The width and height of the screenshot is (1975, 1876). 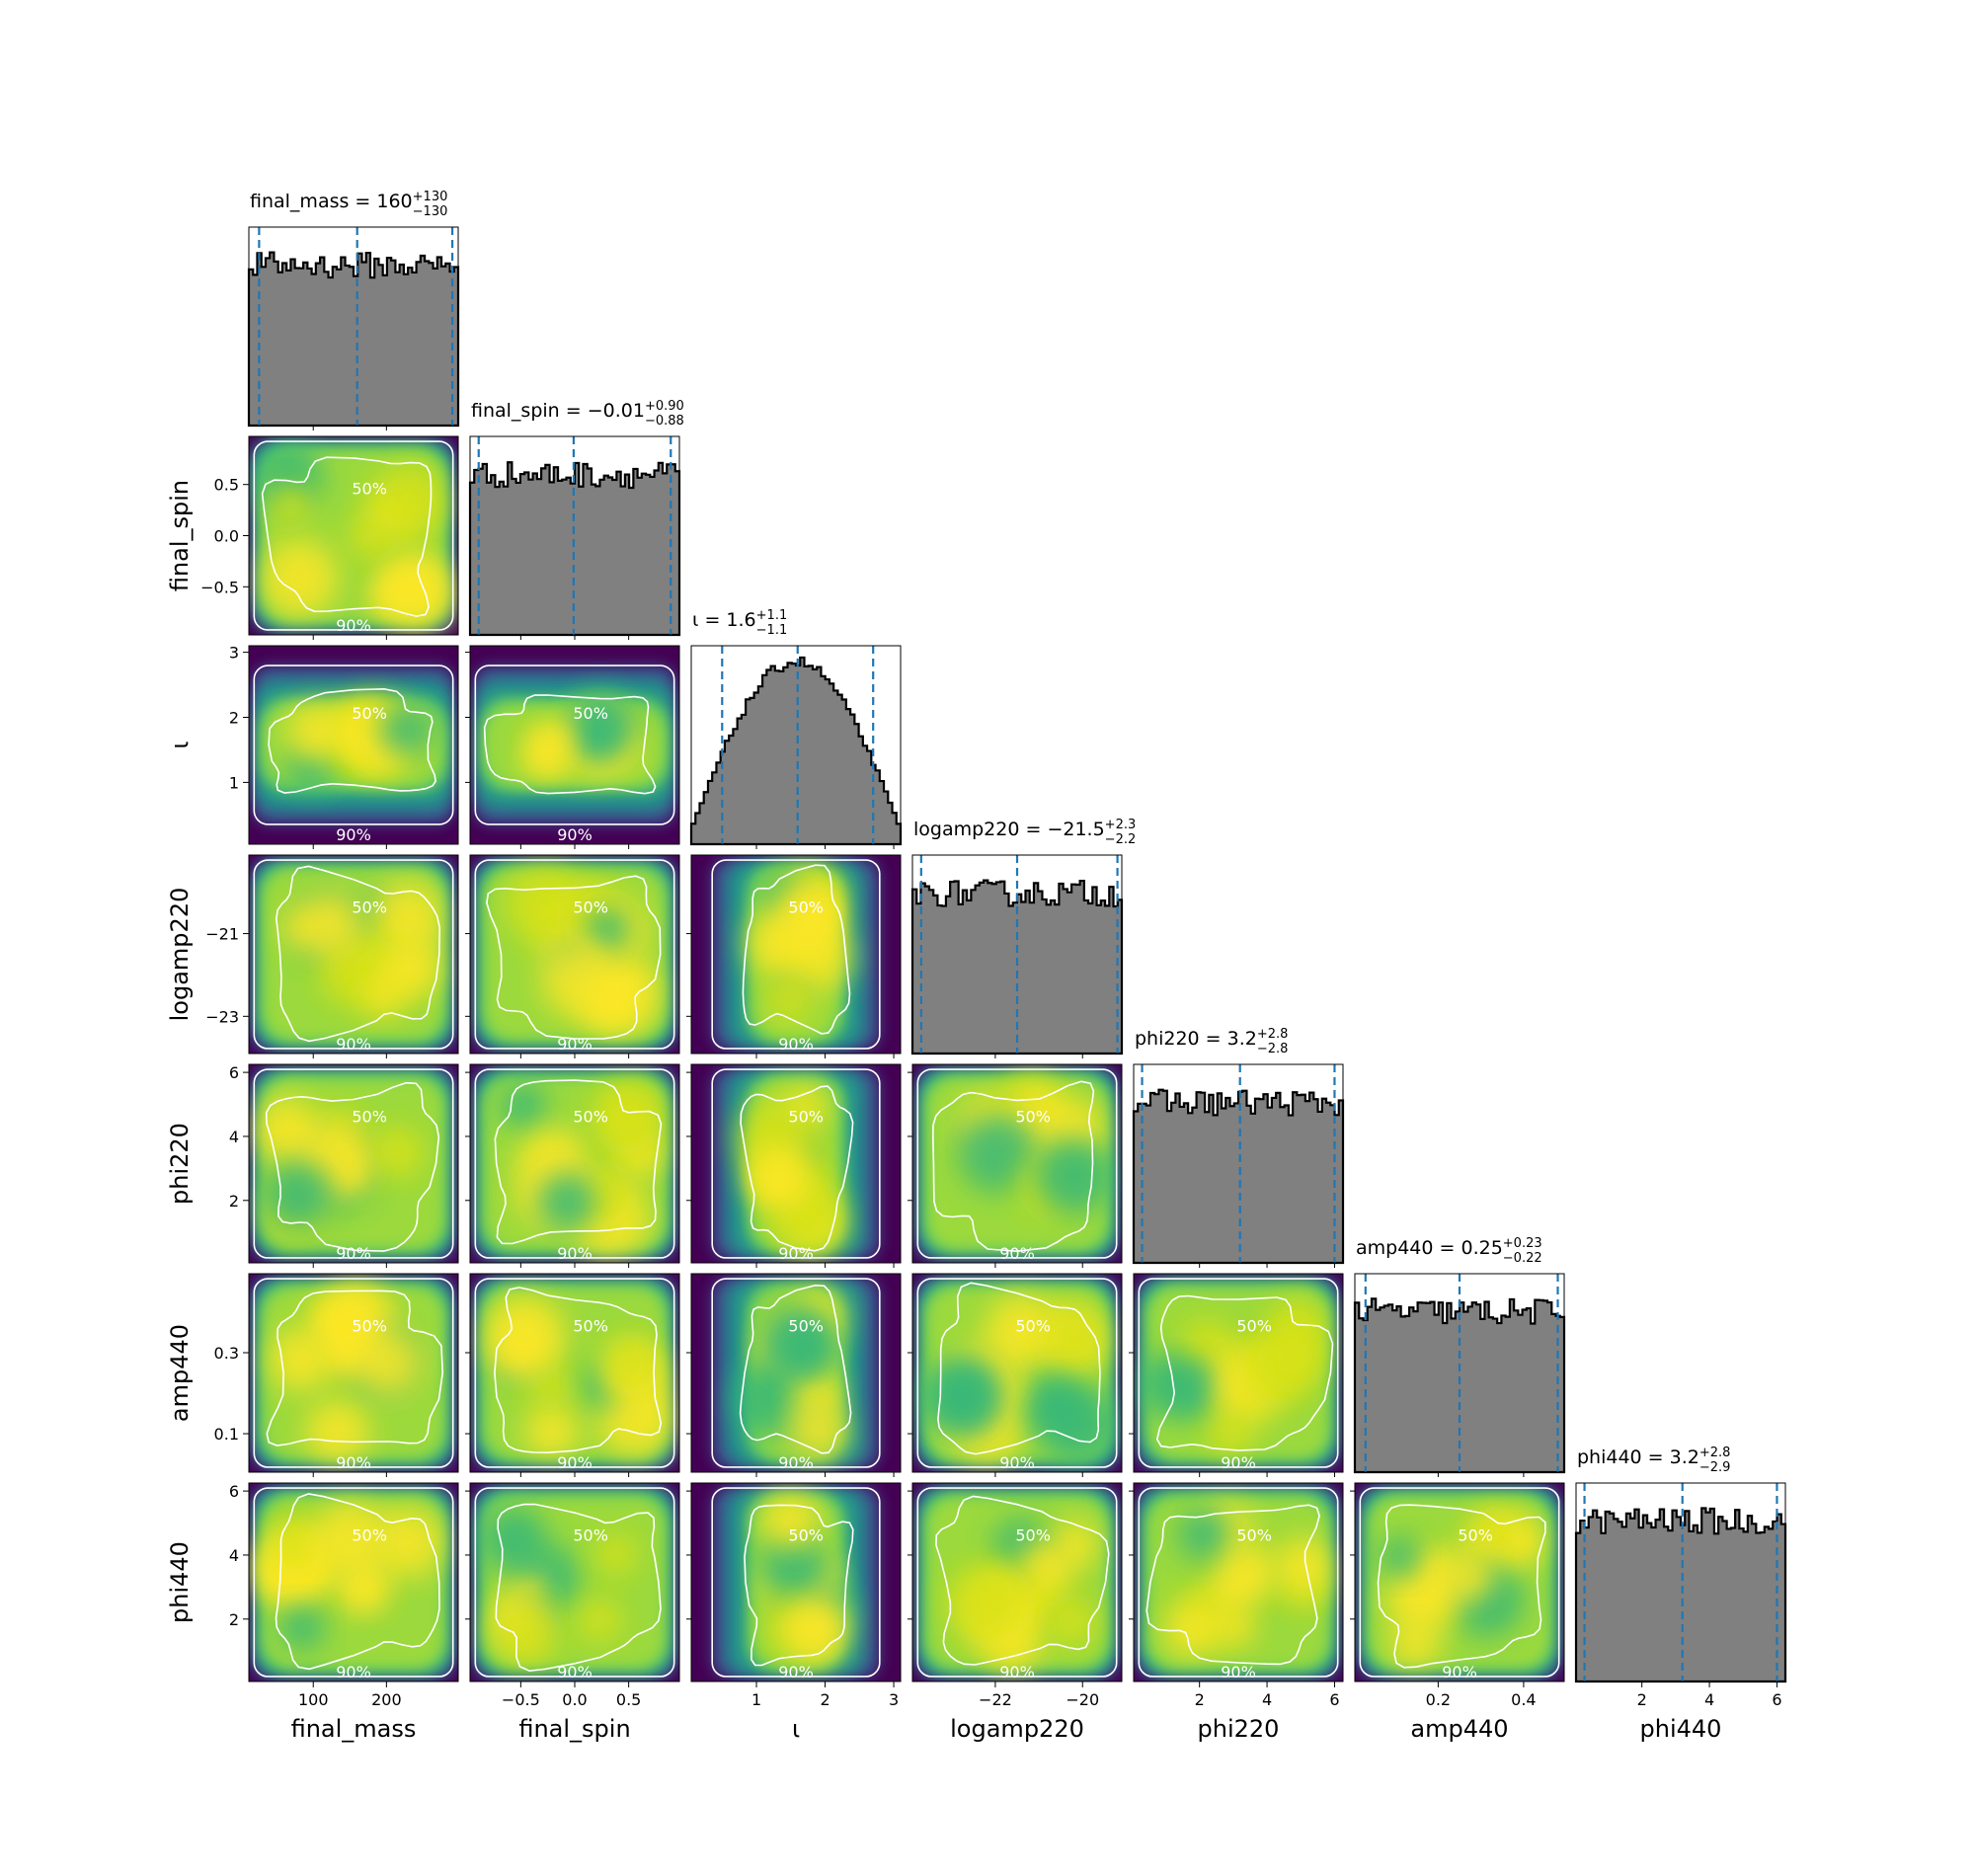 What do you see at coordinates (1083, 1700) in the screenshot?
I see `x-tick-label: −20` at bounding box center [1083, 1700].